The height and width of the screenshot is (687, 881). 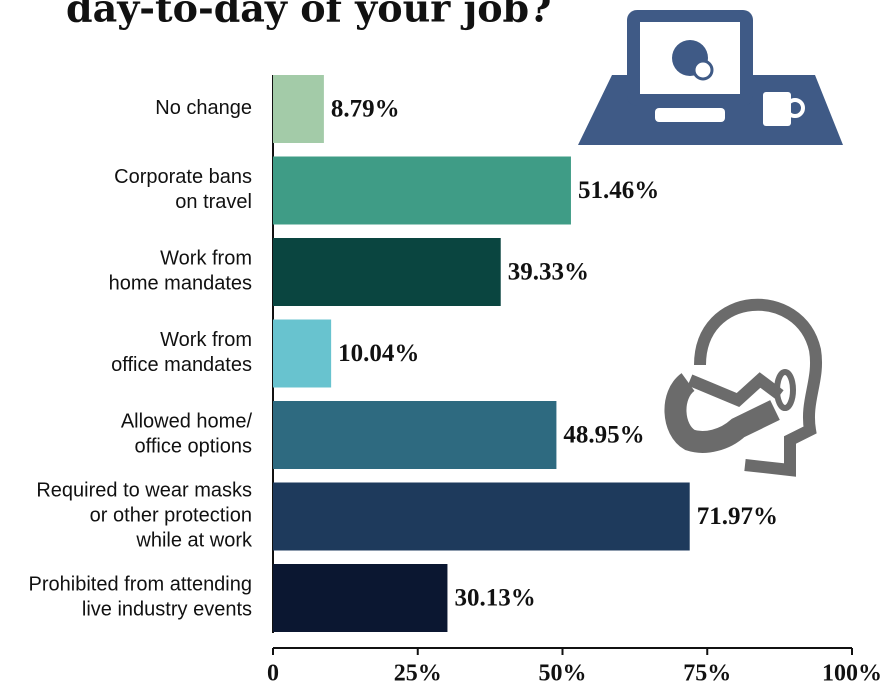 I want to click on category-line: on travel, so click(x=213, y=202).